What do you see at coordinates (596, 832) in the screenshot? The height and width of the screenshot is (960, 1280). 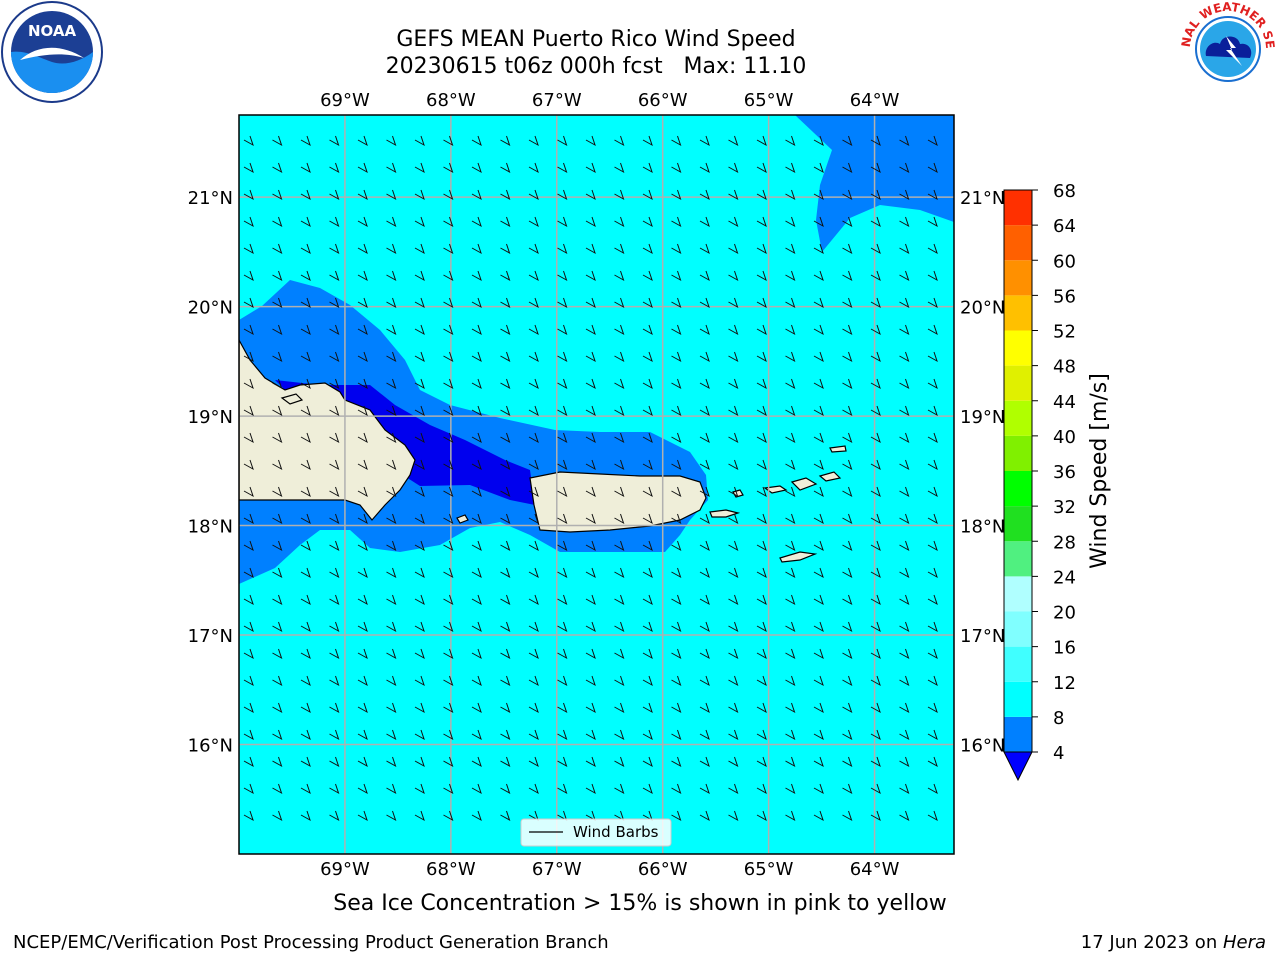 I see `legend-box: Wind Barbs` at bounding box center [596, 832].